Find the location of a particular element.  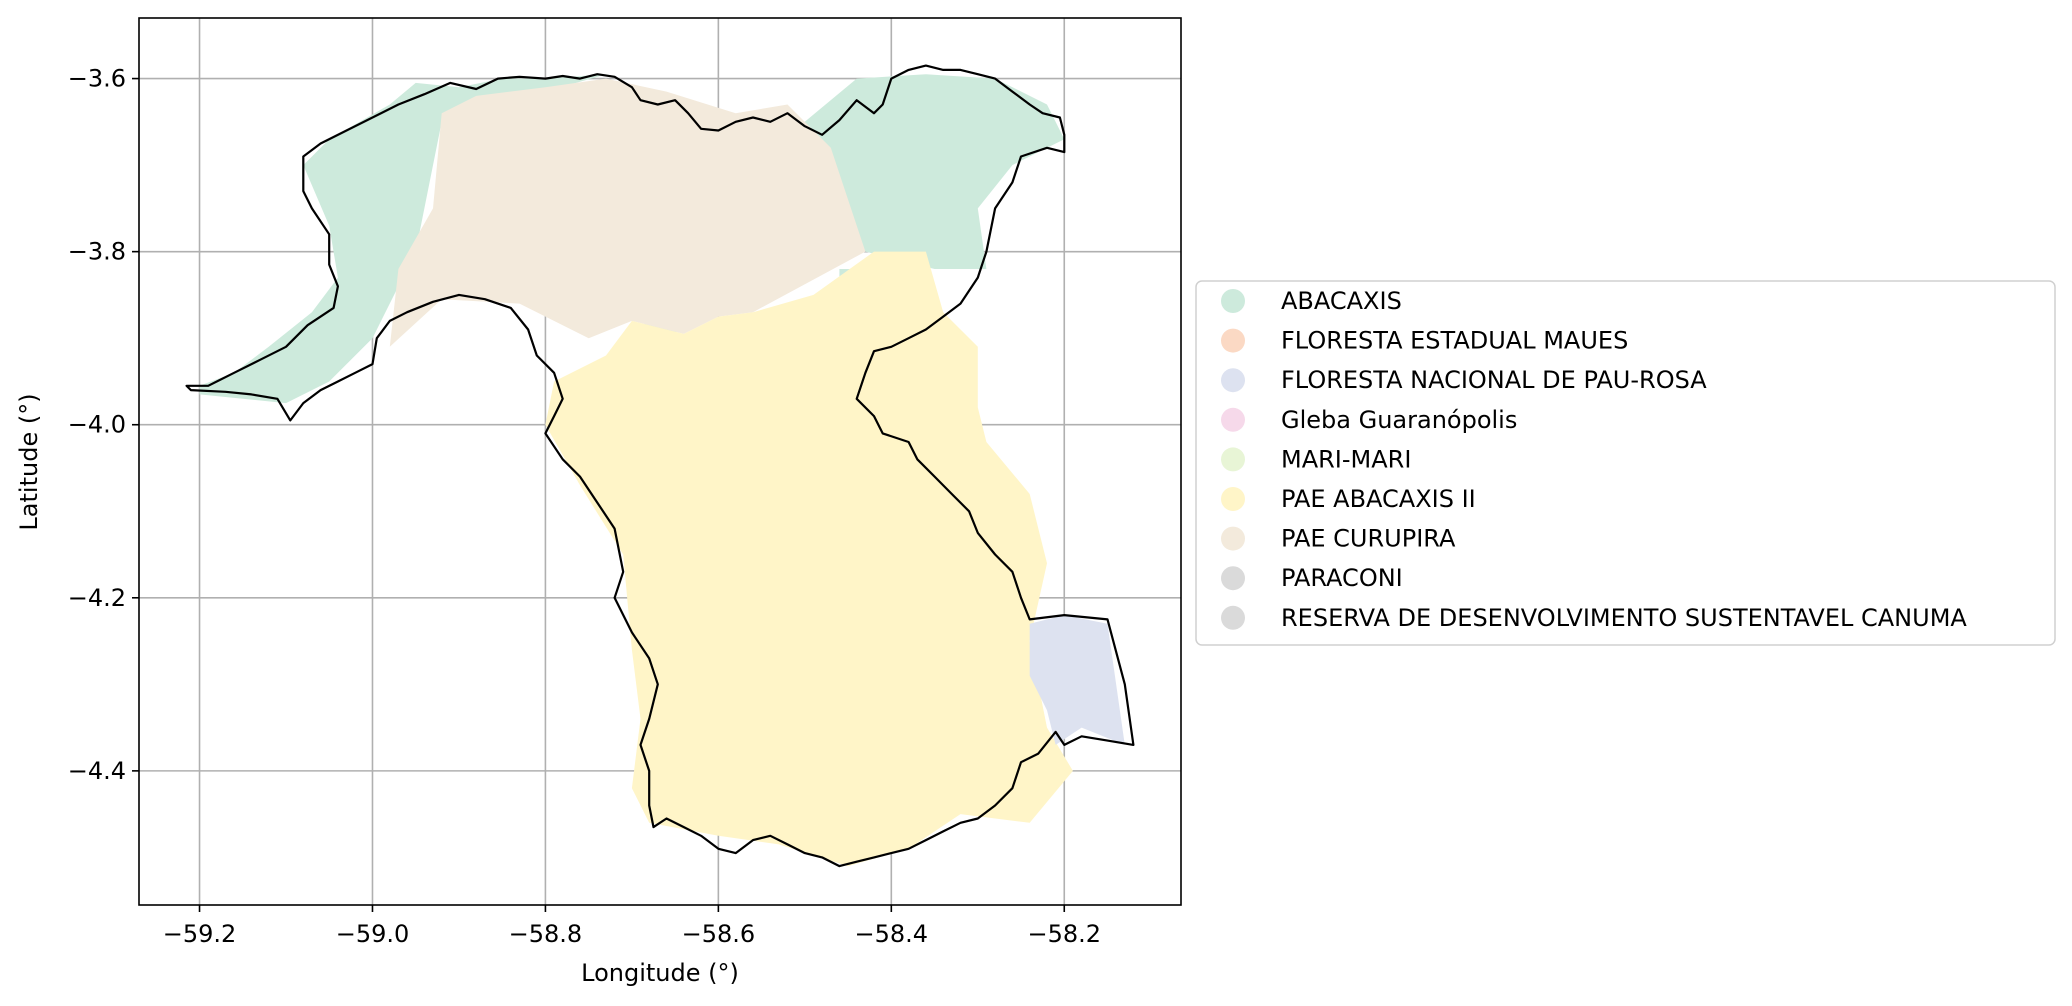

legend-label: Gleba Guaranópolis is located at coordinates (1399, 420).